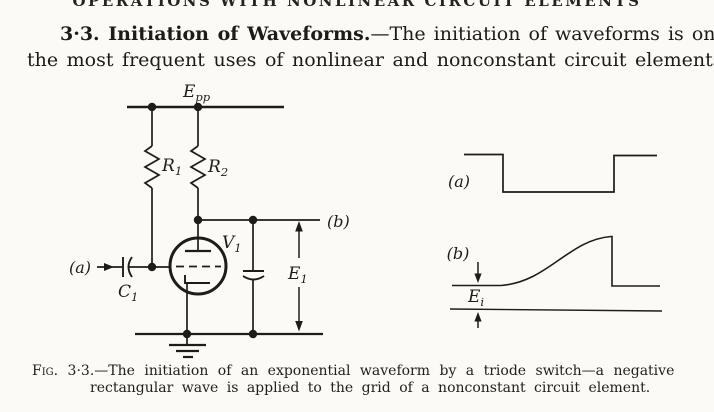  Describe the element at coordinates (556, 310) in the screenshot. I see `zero-reference-line` at that location.